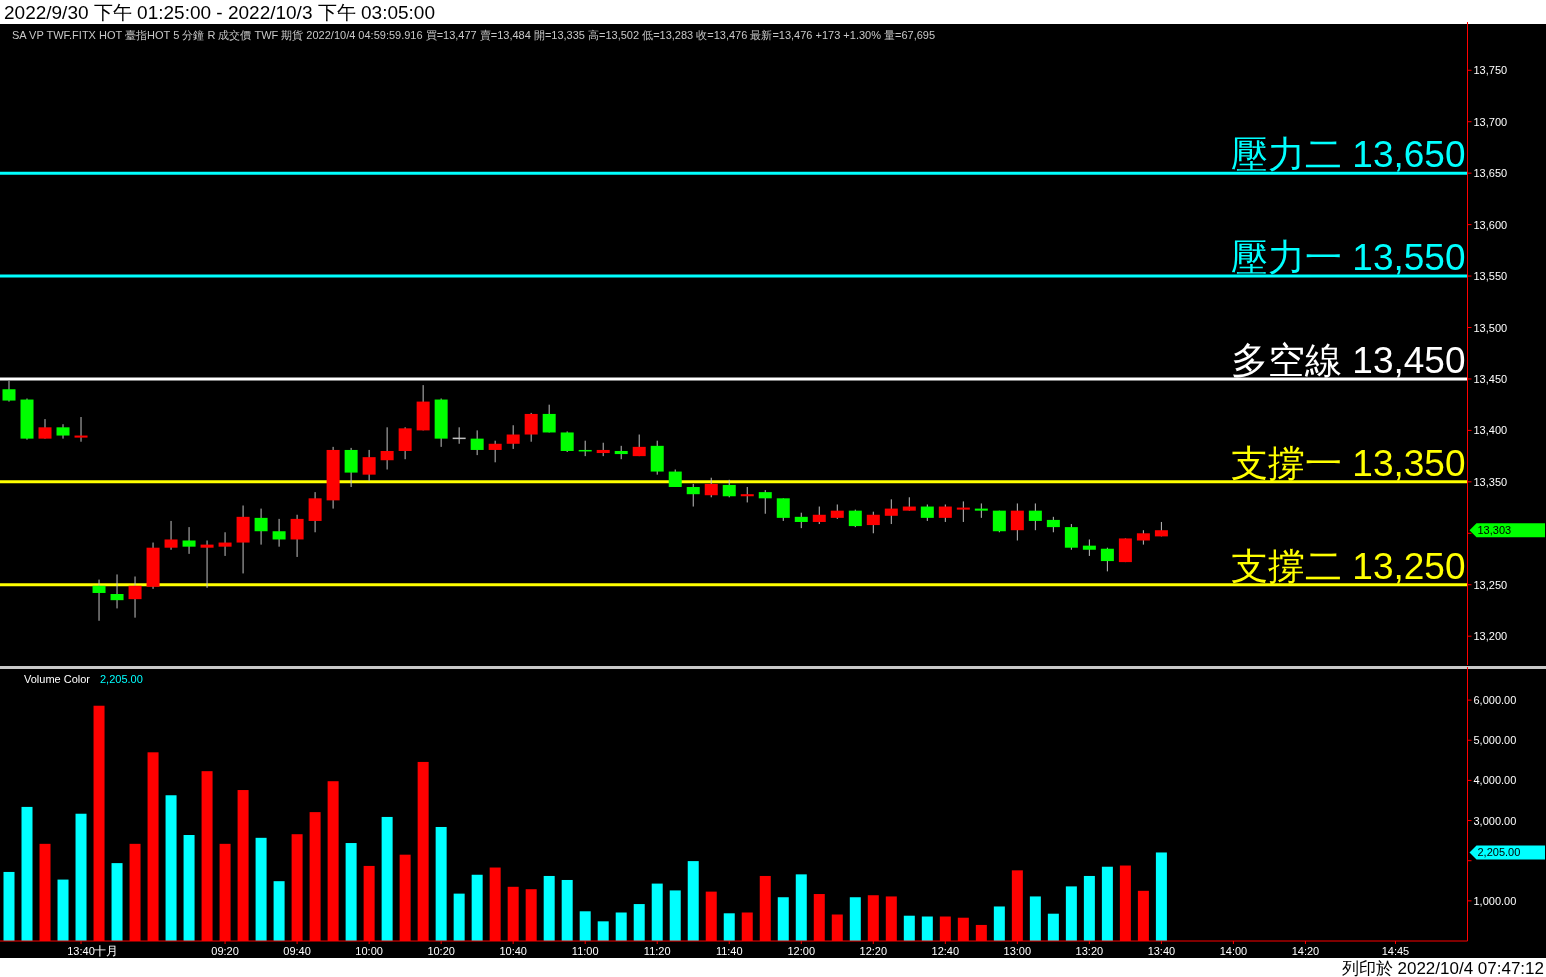 This screenshot has width=1546, height=977. I want to click on y-tick-label: 5,000.00, so click(1495, 740).